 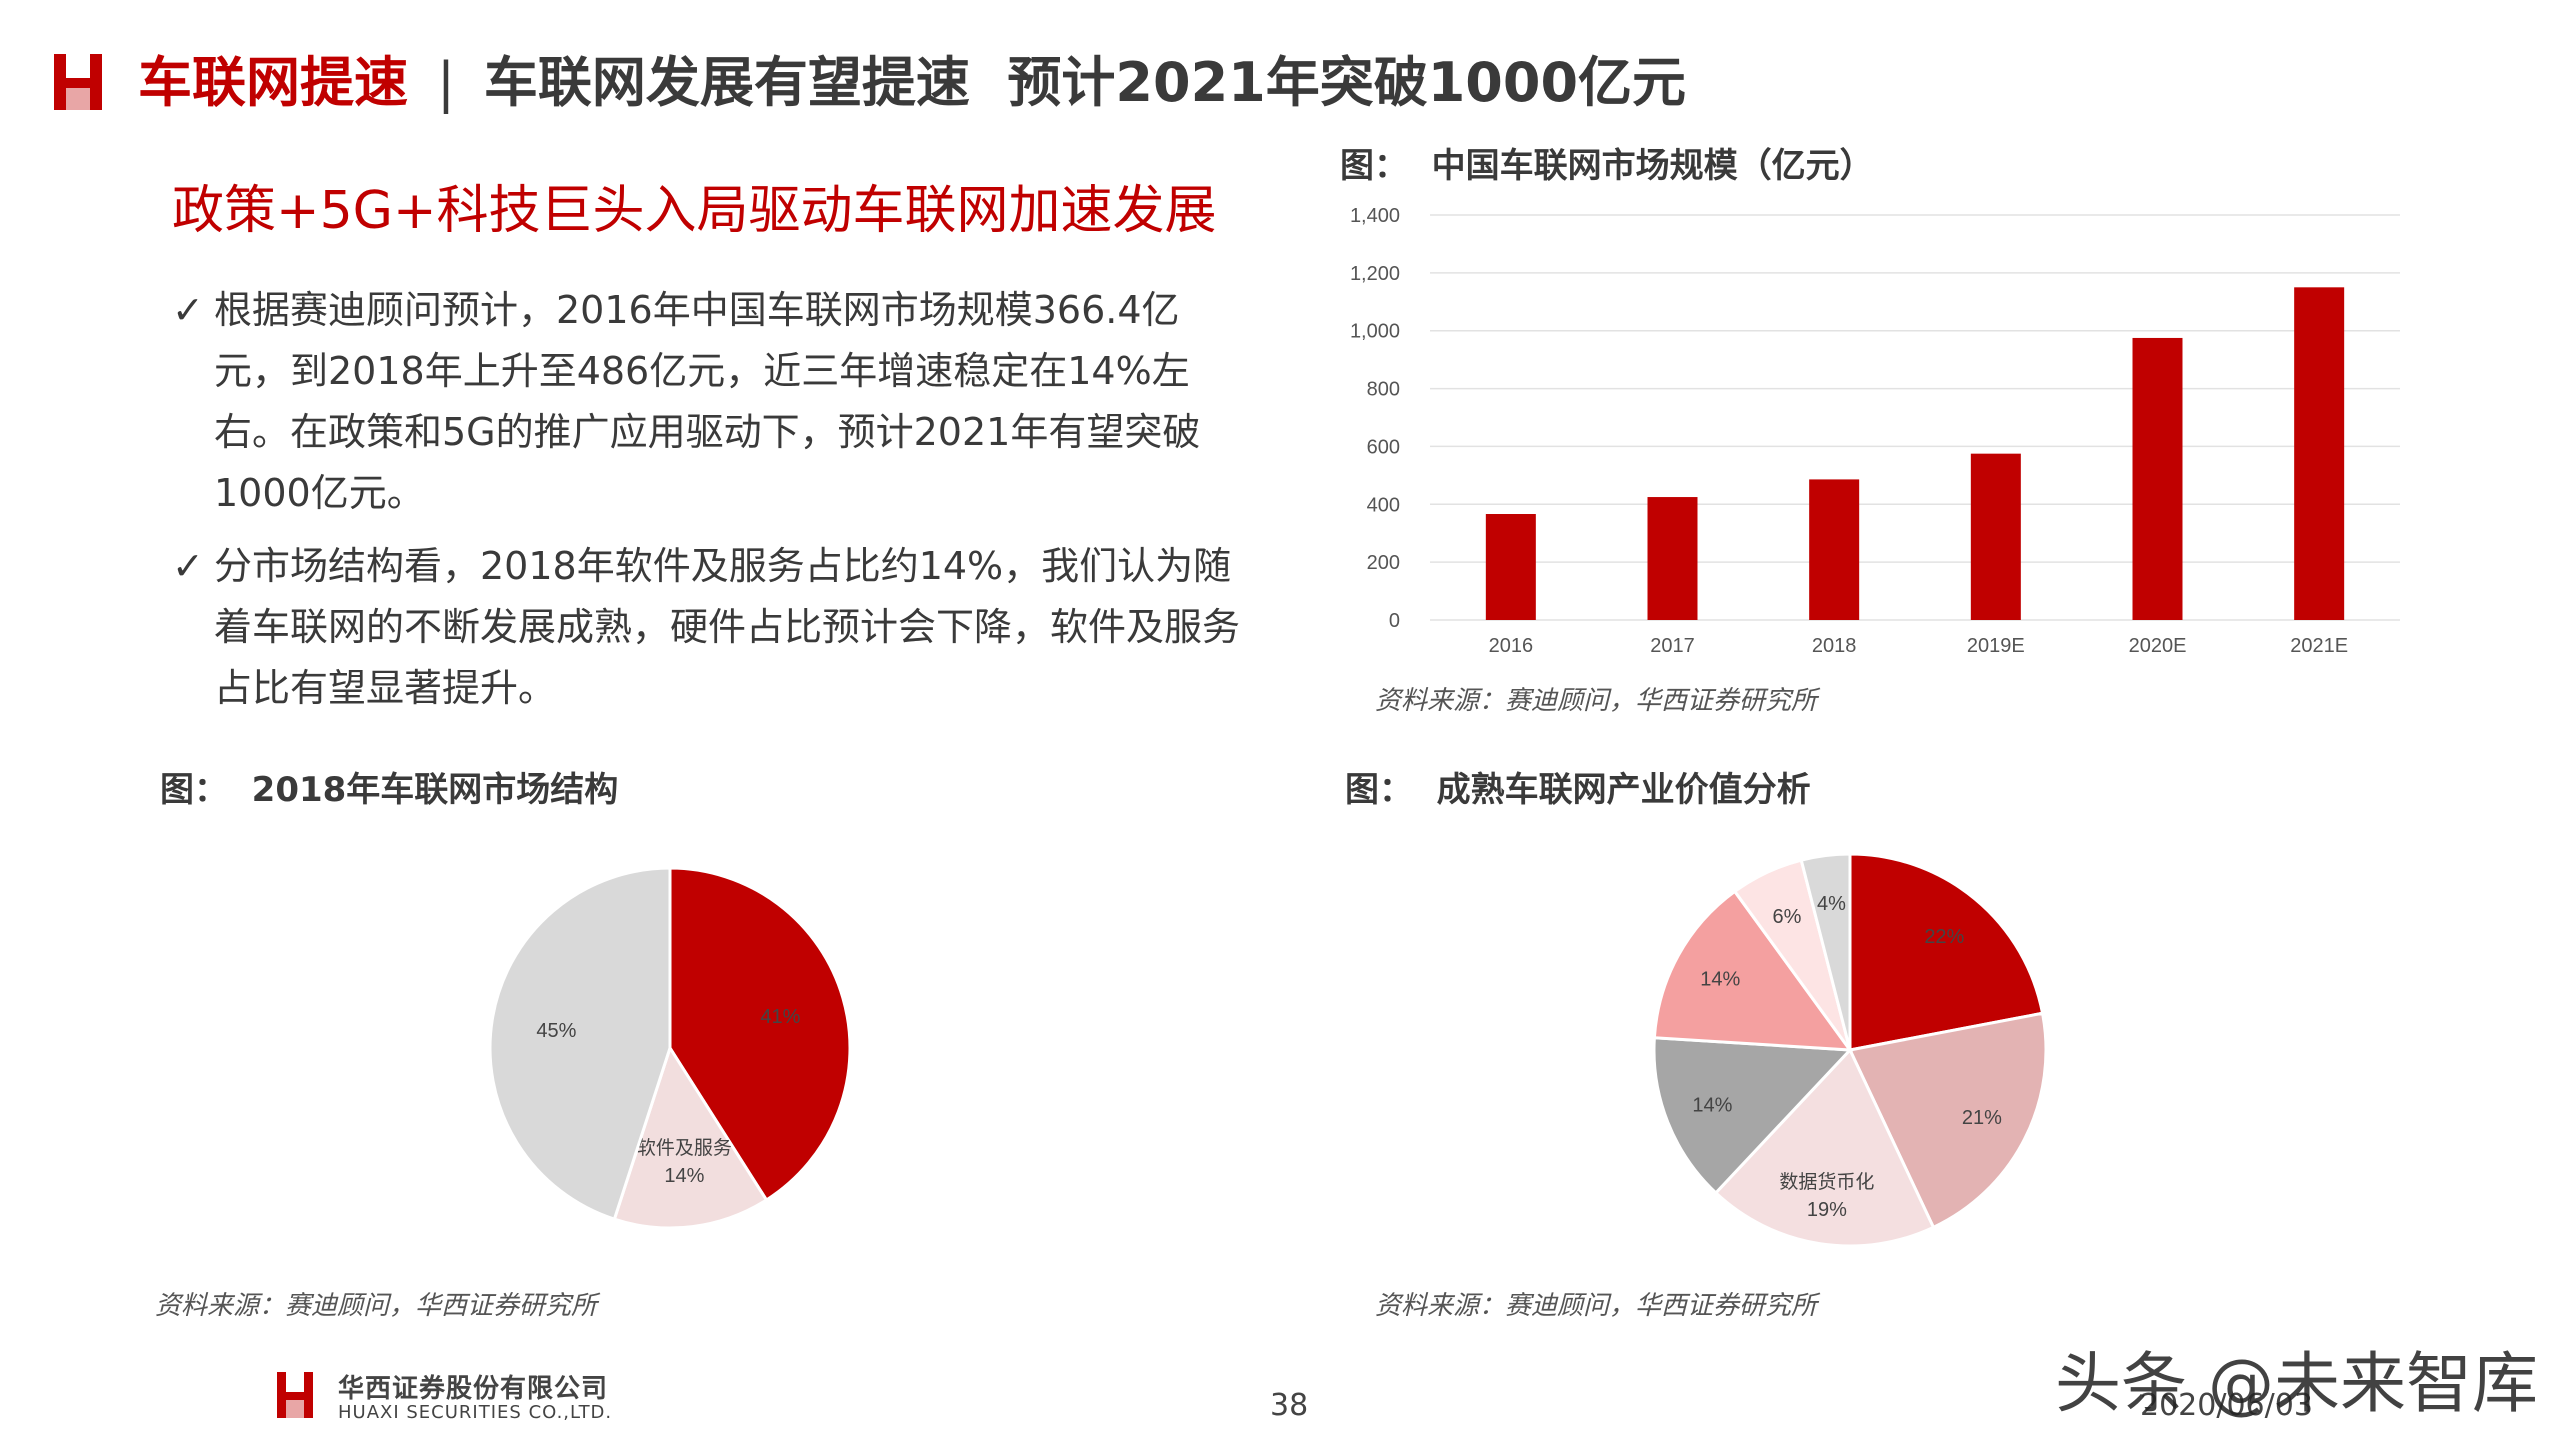 I want to click on header-title-text: 车联网发展有望提速 预计2021年突破1000亿元, so click(x=1085, y=82).